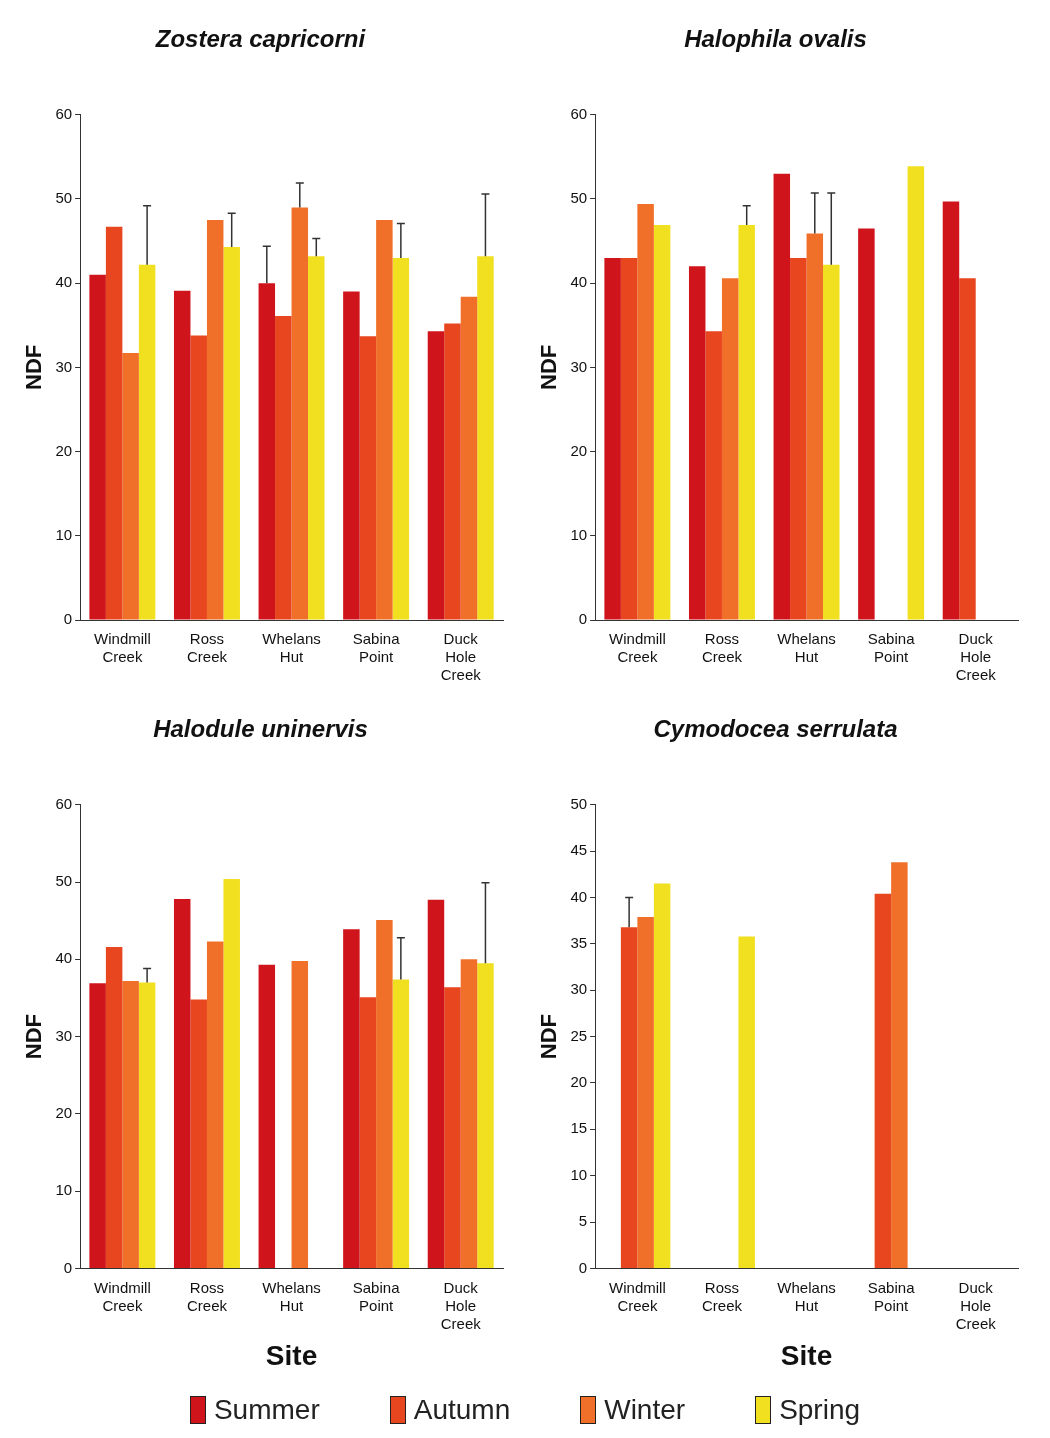 Image resolution: width=1050 pixels, height=1438 pixels. What do you see at coordinates (775, 729) in the screenshot?
I see `chart-title: Cymodocea serrulata` at bounding box center [775, 729].